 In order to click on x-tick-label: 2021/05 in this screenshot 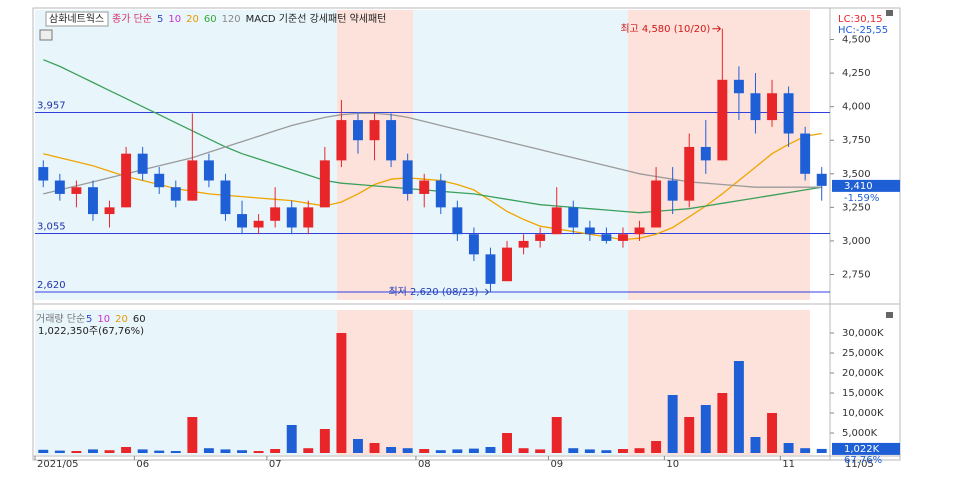, I will do `click(58, 464)`.